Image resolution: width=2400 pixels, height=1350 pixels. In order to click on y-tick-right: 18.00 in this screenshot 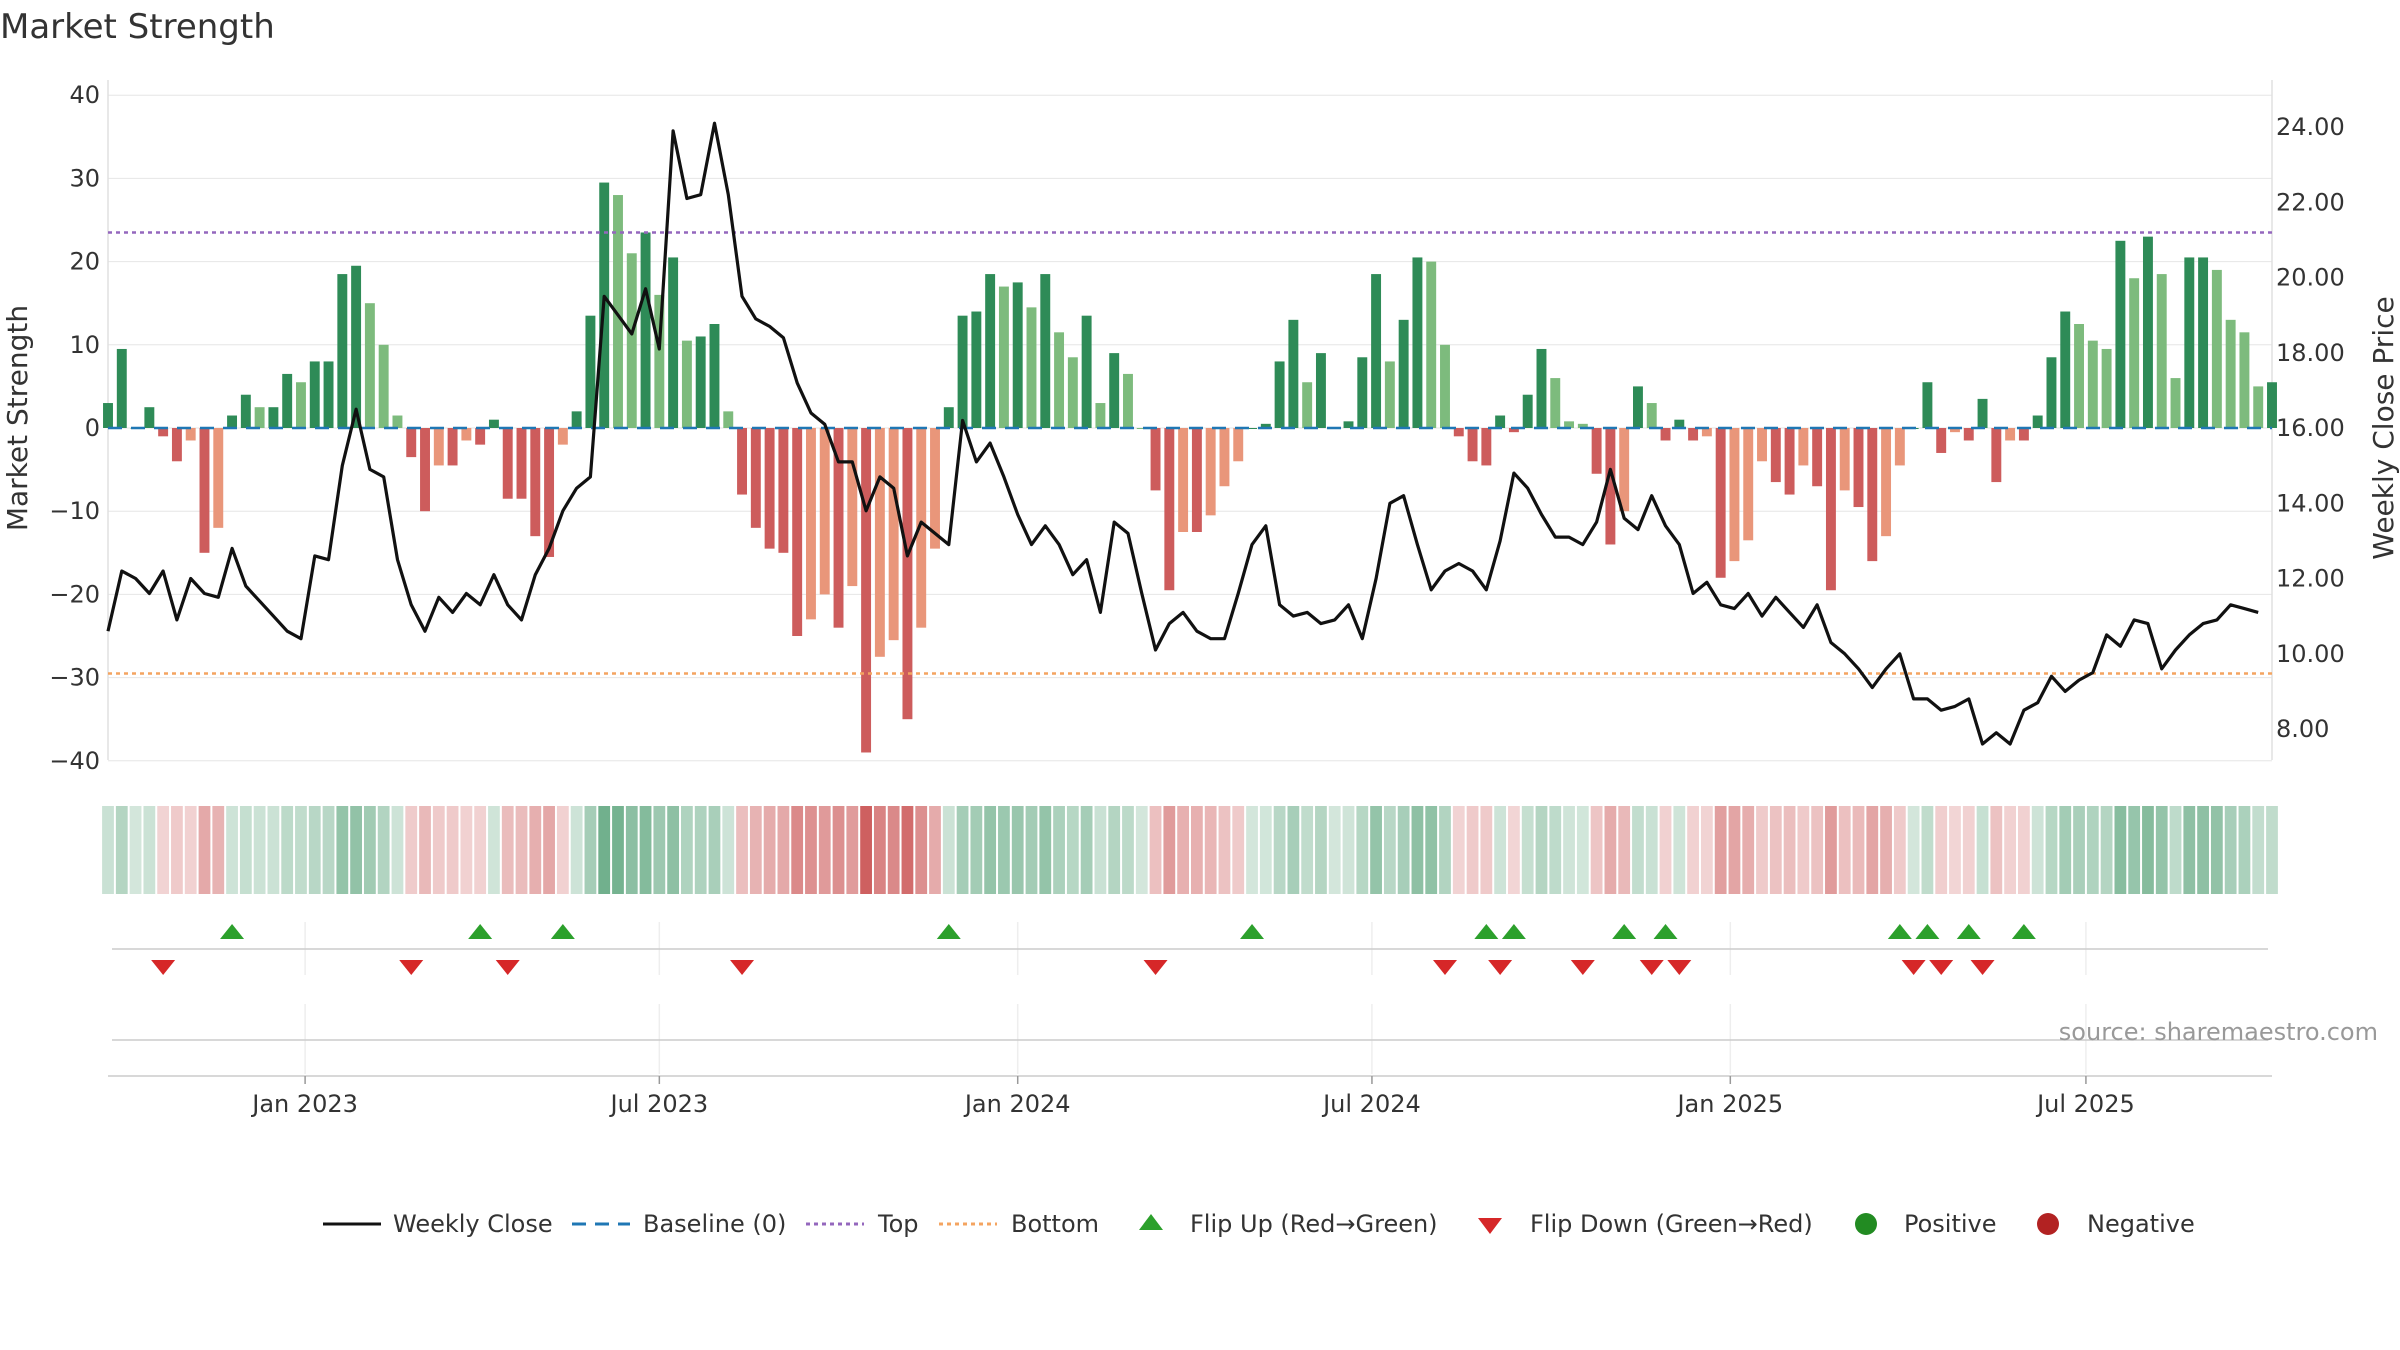, I will do `click(2310, 353)`.